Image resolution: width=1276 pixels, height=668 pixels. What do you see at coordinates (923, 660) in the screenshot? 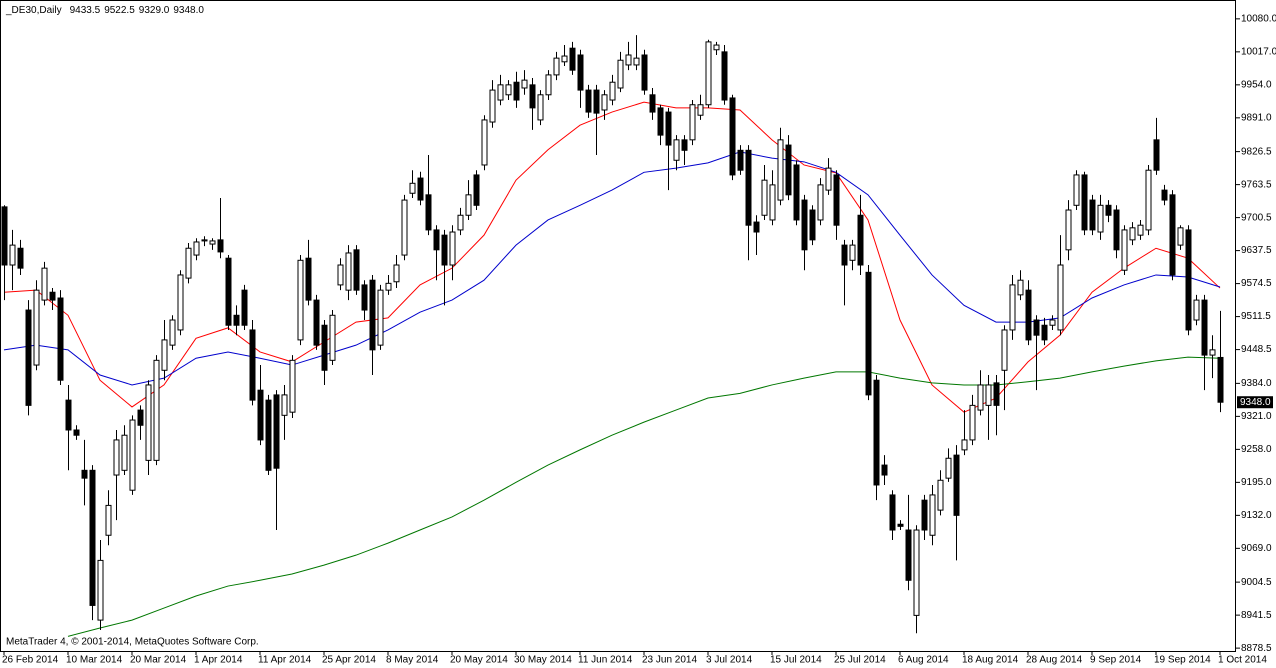
I see `x-tick-label: 6 Aug 2014` at bounding box center [923, 660].